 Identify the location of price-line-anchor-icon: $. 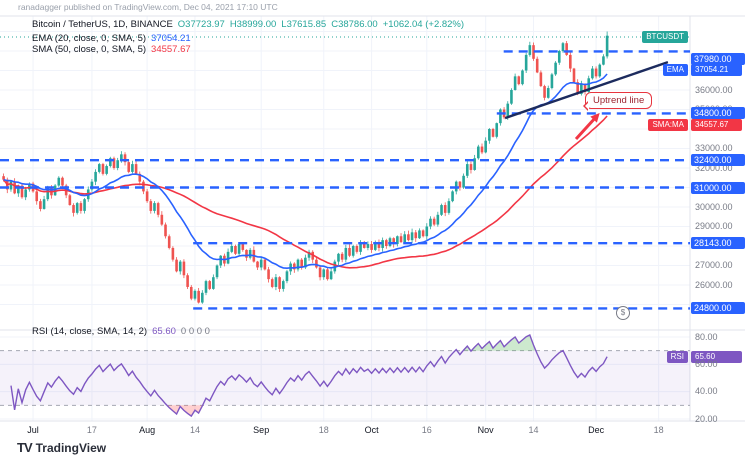
(623, 313).